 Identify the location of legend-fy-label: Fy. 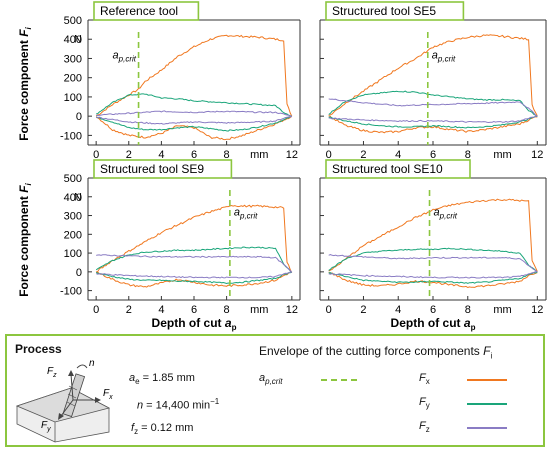
(424, 403).